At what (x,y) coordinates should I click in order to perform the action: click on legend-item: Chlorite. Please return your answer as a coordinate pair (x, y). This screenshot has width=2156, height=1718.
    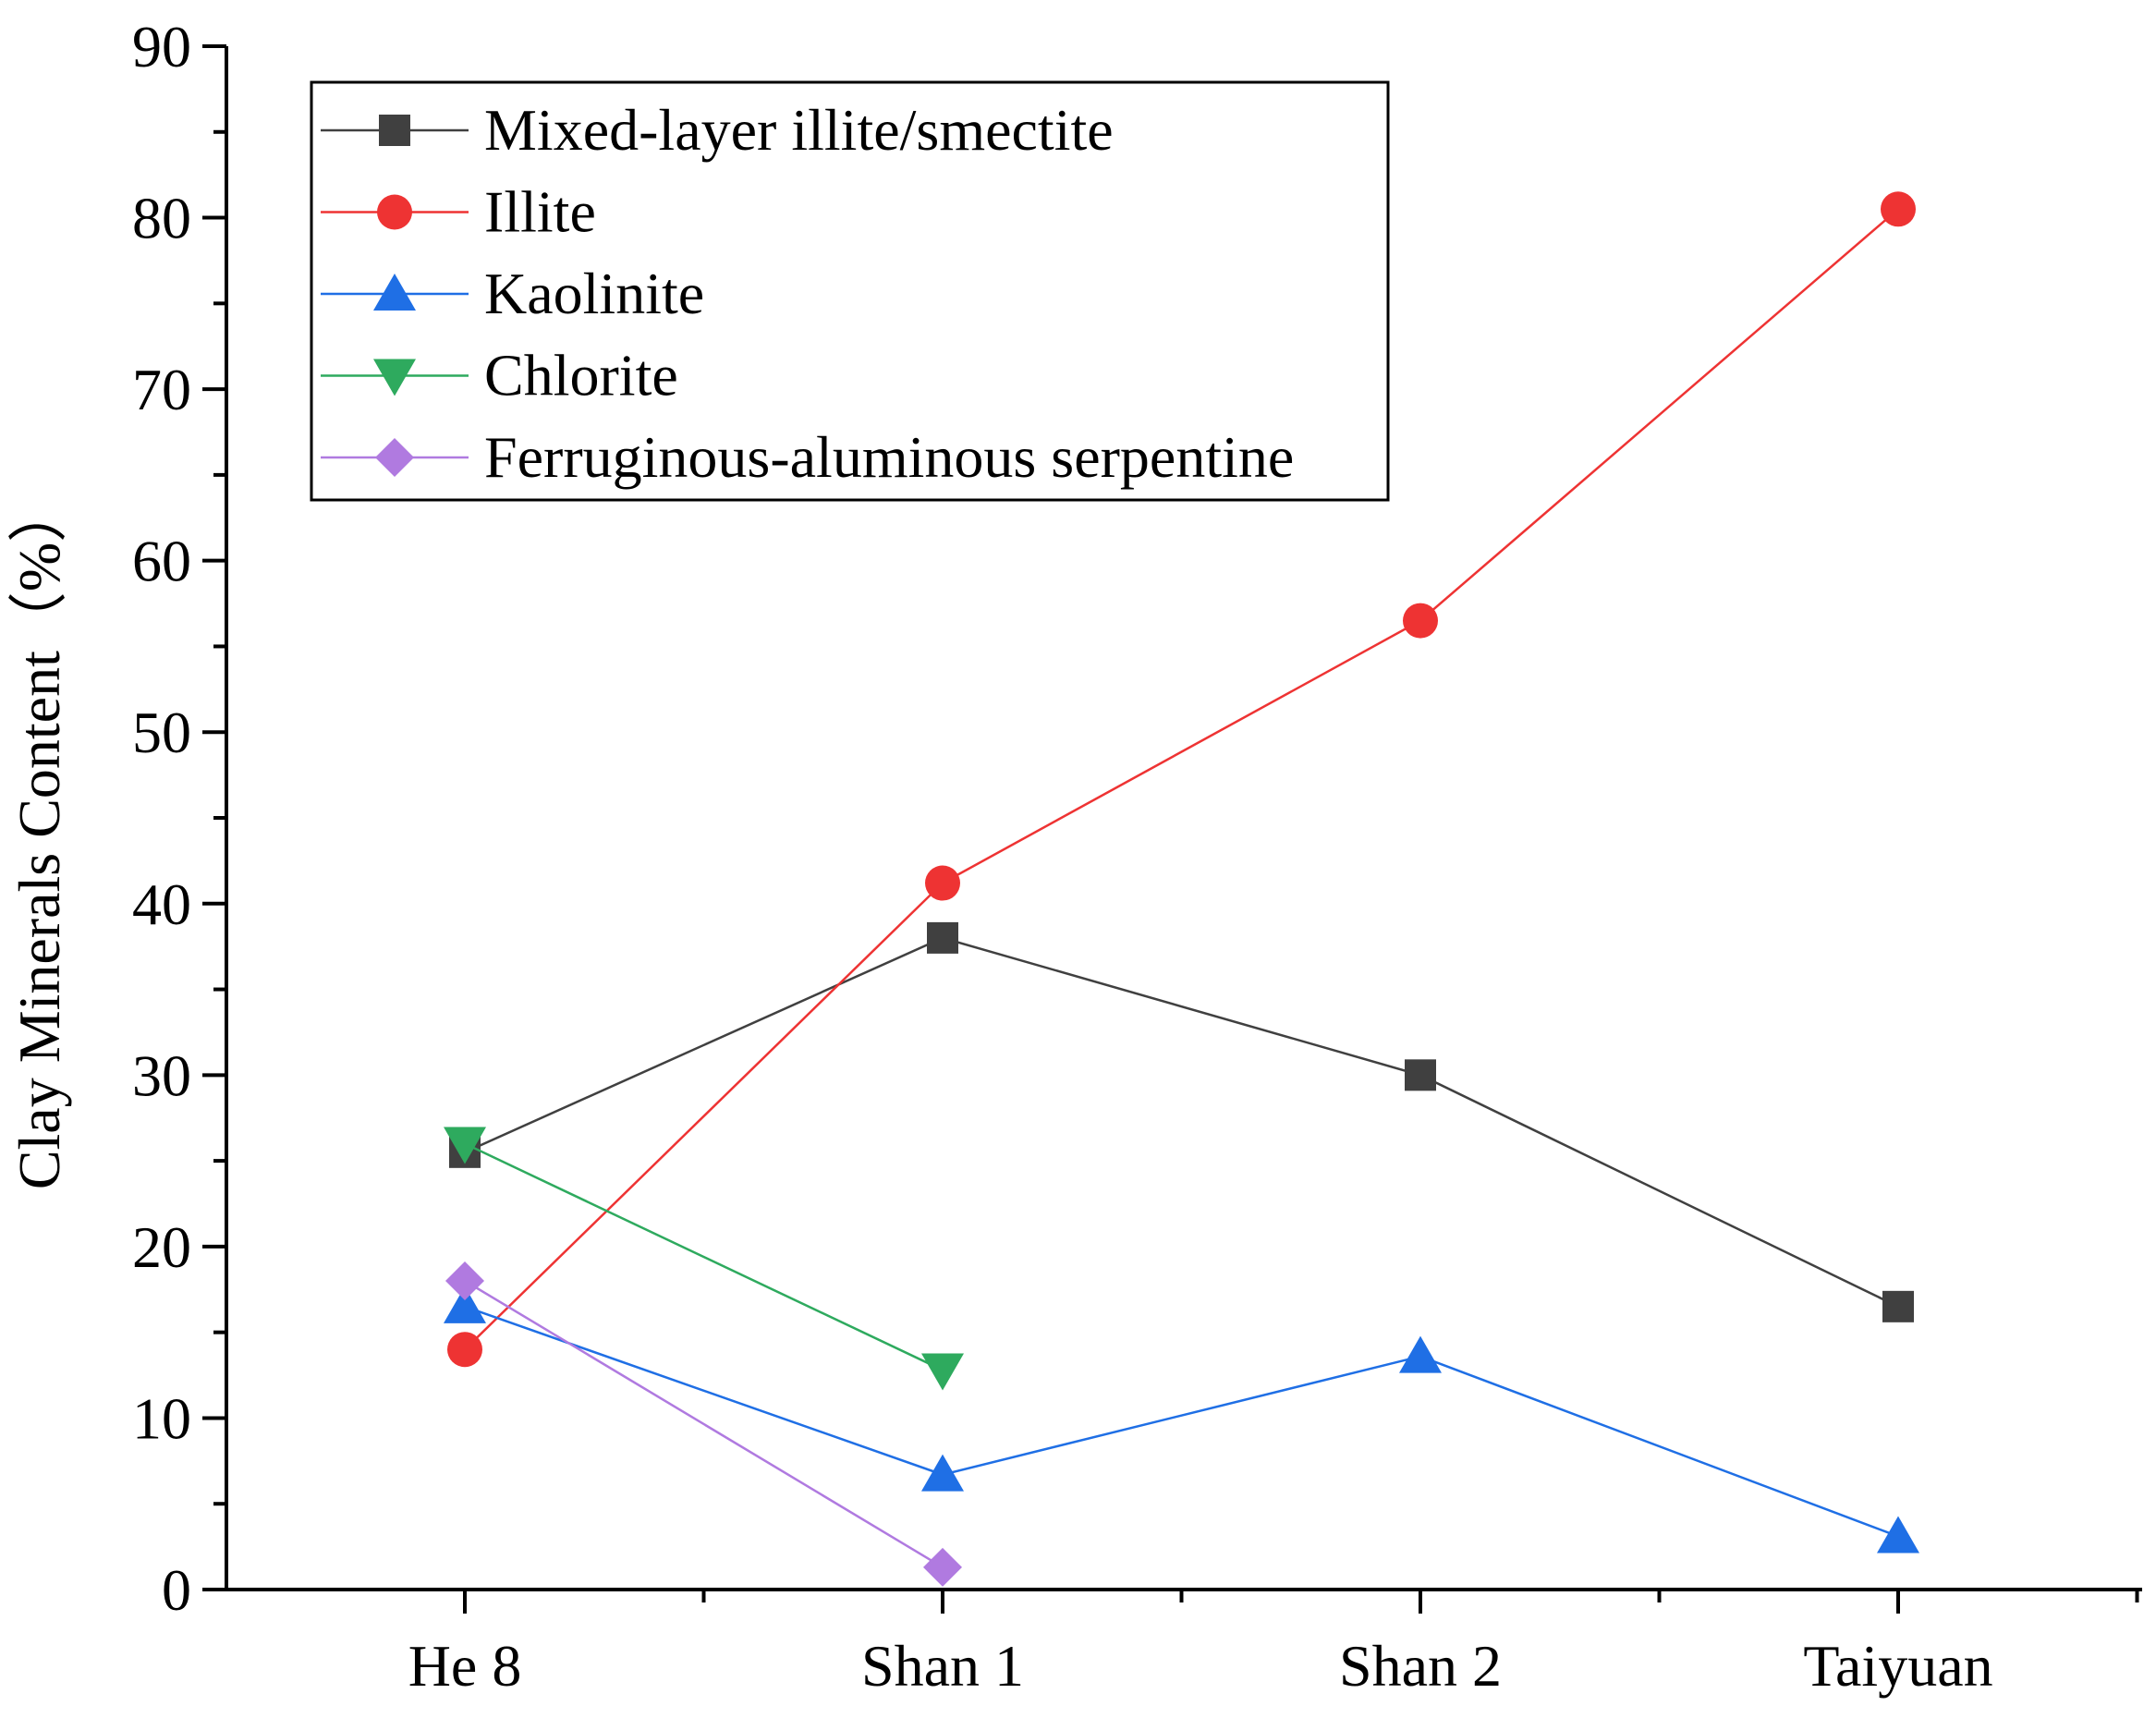
    Looking at the image, I should click on (499, 375).